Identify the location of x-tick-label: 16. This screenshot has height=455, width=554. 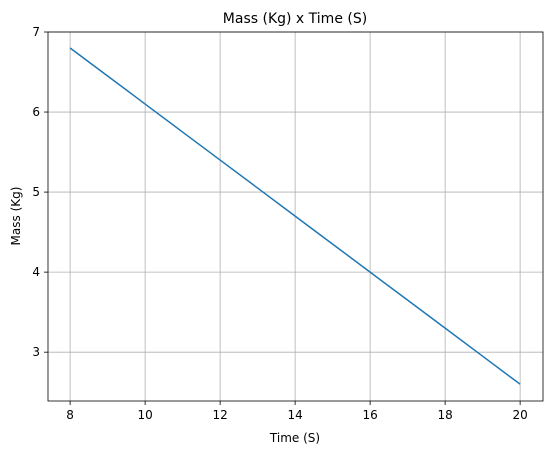
(369, 415).